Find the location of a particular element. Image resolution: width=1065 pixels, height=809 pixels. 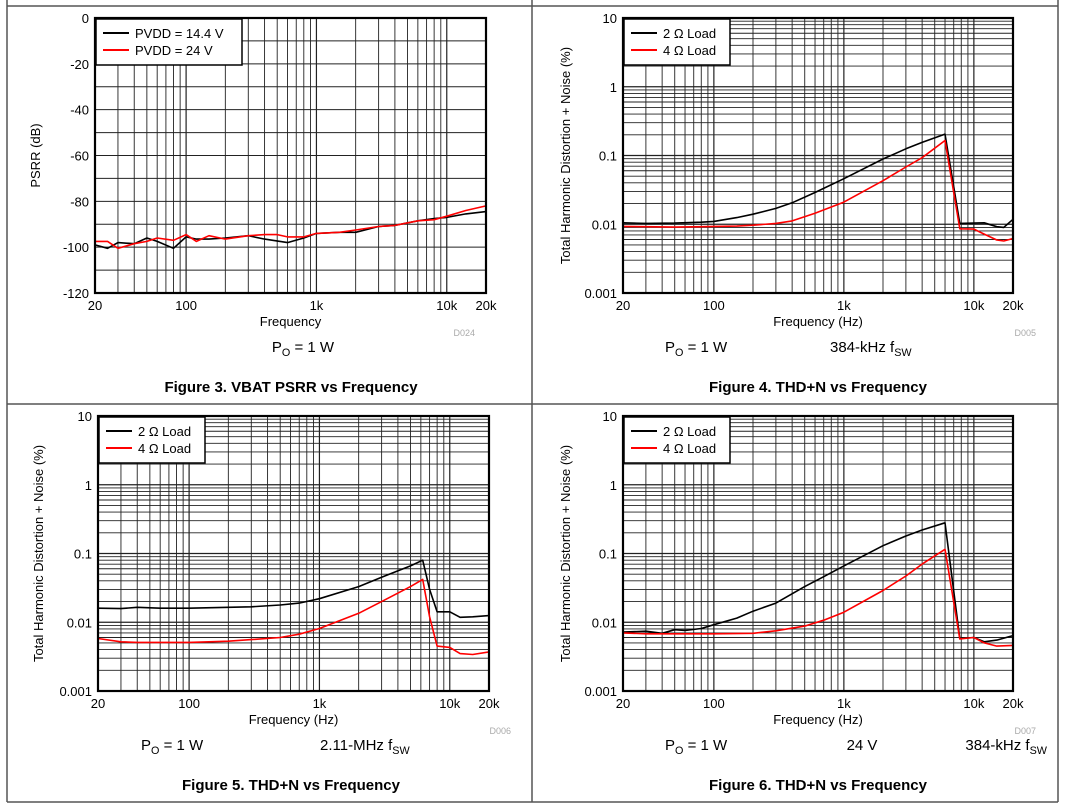

grid is located at coordinates (818, 155).